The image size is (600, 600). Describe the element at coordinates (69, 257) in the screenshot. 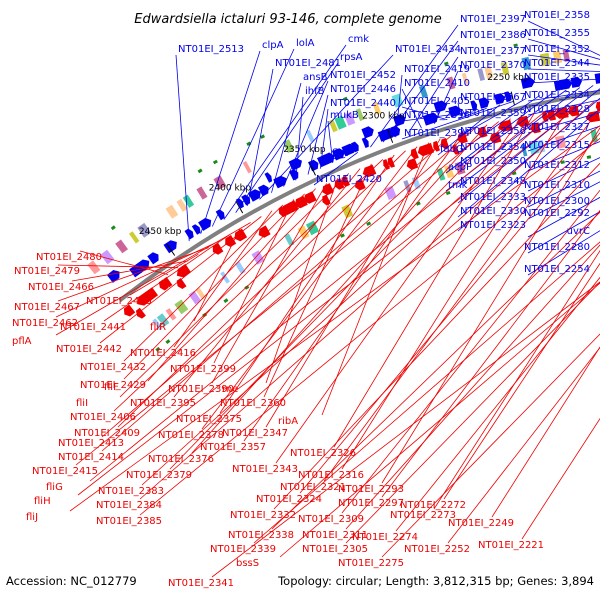

I see `reverse-gene-label: NT01EI_2480` at that location.